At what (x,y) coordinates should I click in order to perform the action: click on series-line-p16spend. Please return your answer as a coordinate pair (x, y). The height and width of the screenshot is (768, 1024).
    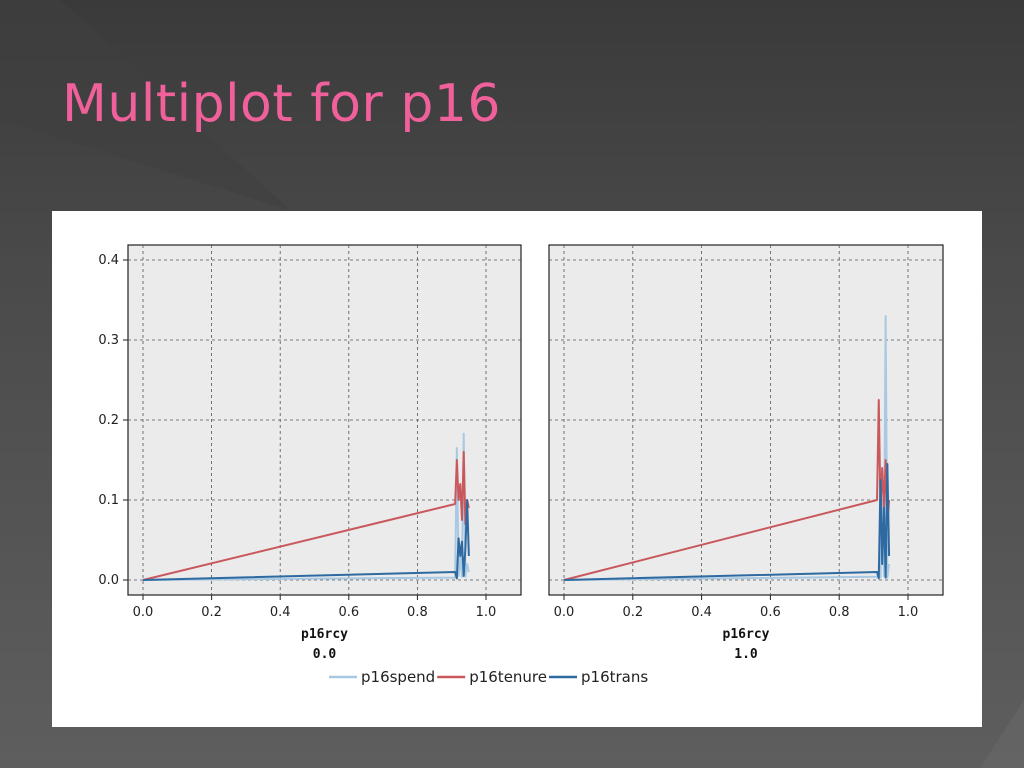
    Looking at the image, I should click on (306, 506).